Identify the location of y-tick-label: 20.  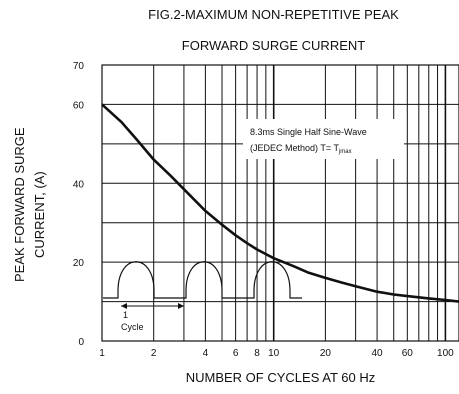
(79, 263).